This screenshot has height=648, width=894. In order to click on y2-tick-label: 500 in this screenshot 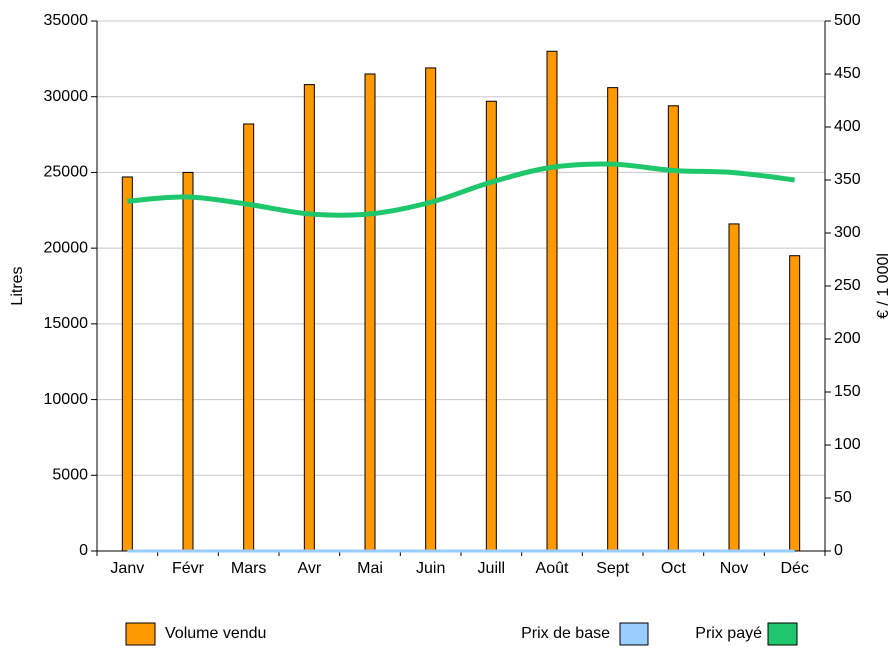, I will do `click(847, 20)`.